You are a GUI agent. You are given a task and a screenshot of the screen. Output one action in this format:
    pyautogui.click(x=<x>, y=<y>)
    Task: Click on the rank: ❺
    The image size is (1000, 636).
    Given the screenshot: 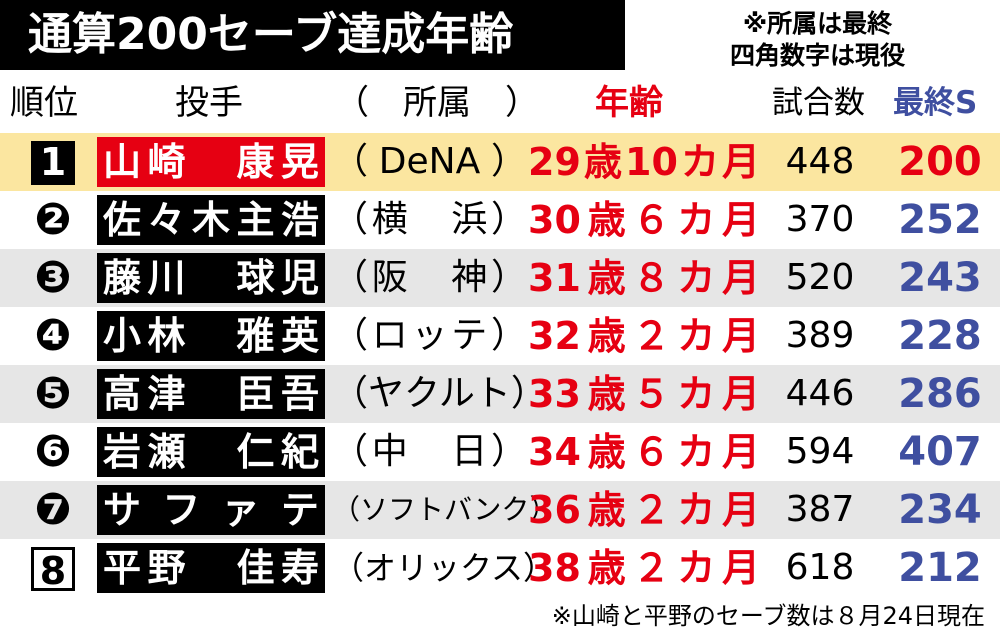 What is the action you would take?
    pyautogui.click(x=53, y=393)
    